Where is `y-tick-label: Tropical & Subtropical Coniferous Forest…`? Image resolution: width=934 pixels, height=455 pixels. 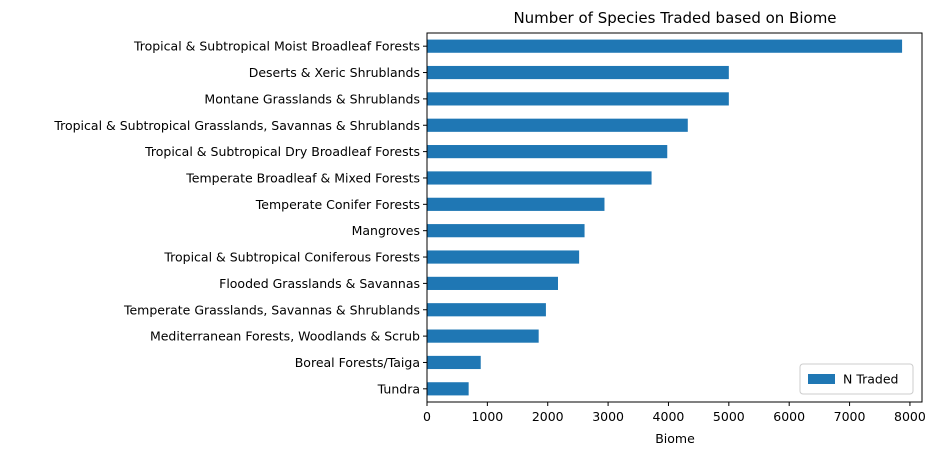
y-tick-label: Tropical & Subtropical Coniferous Forest… is located at coordinates (291, 257).